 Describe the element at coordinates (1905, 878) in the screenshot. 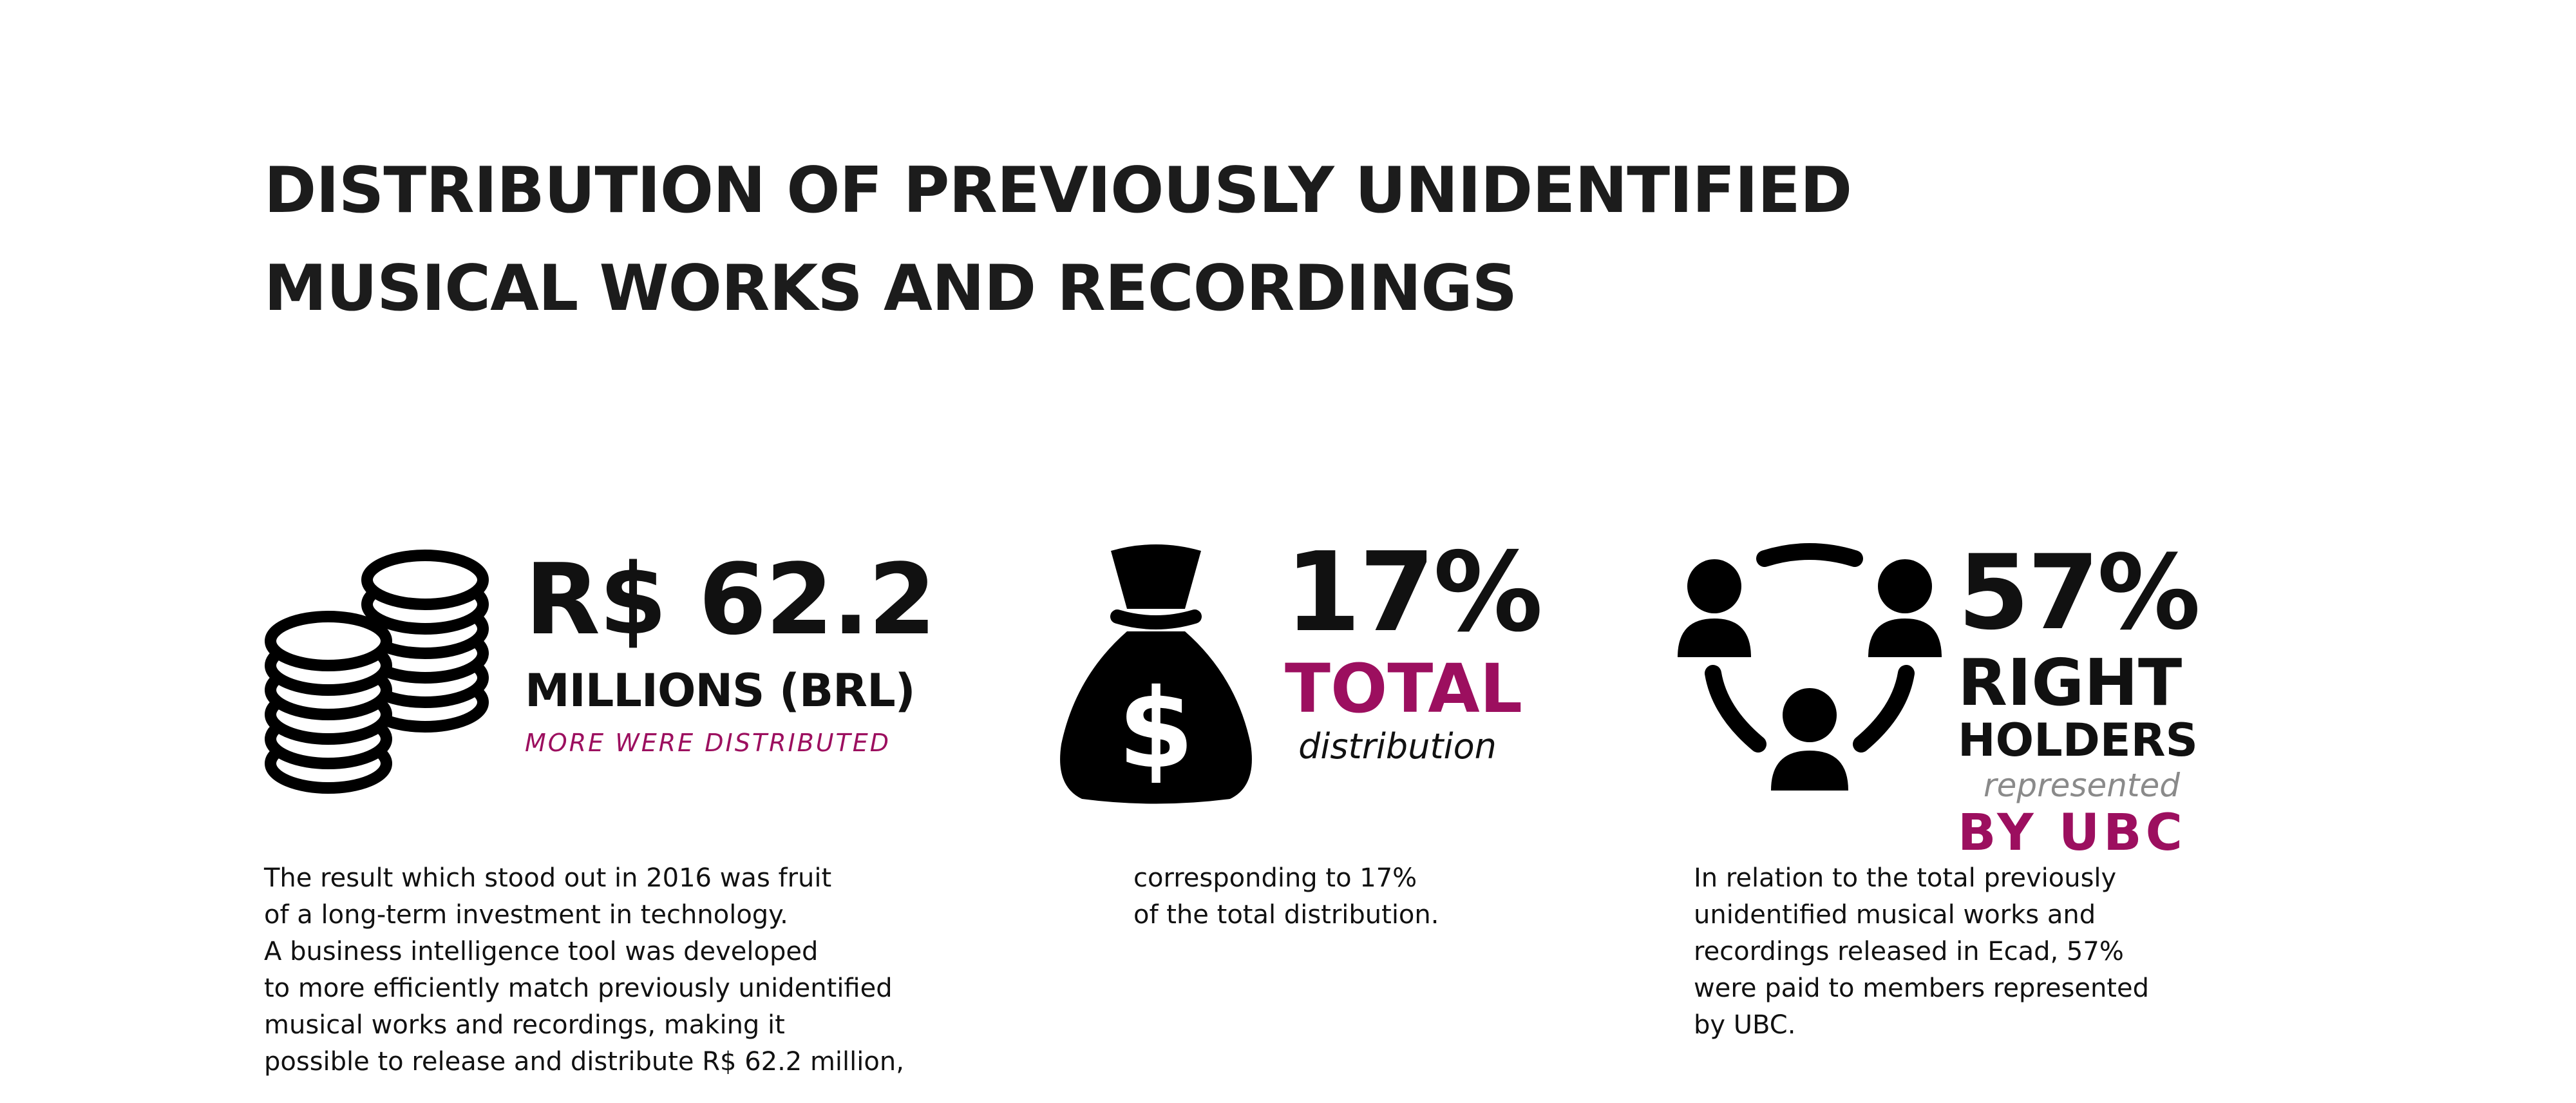

I see `stat3-line-1: In relation to the total previously` at that location.